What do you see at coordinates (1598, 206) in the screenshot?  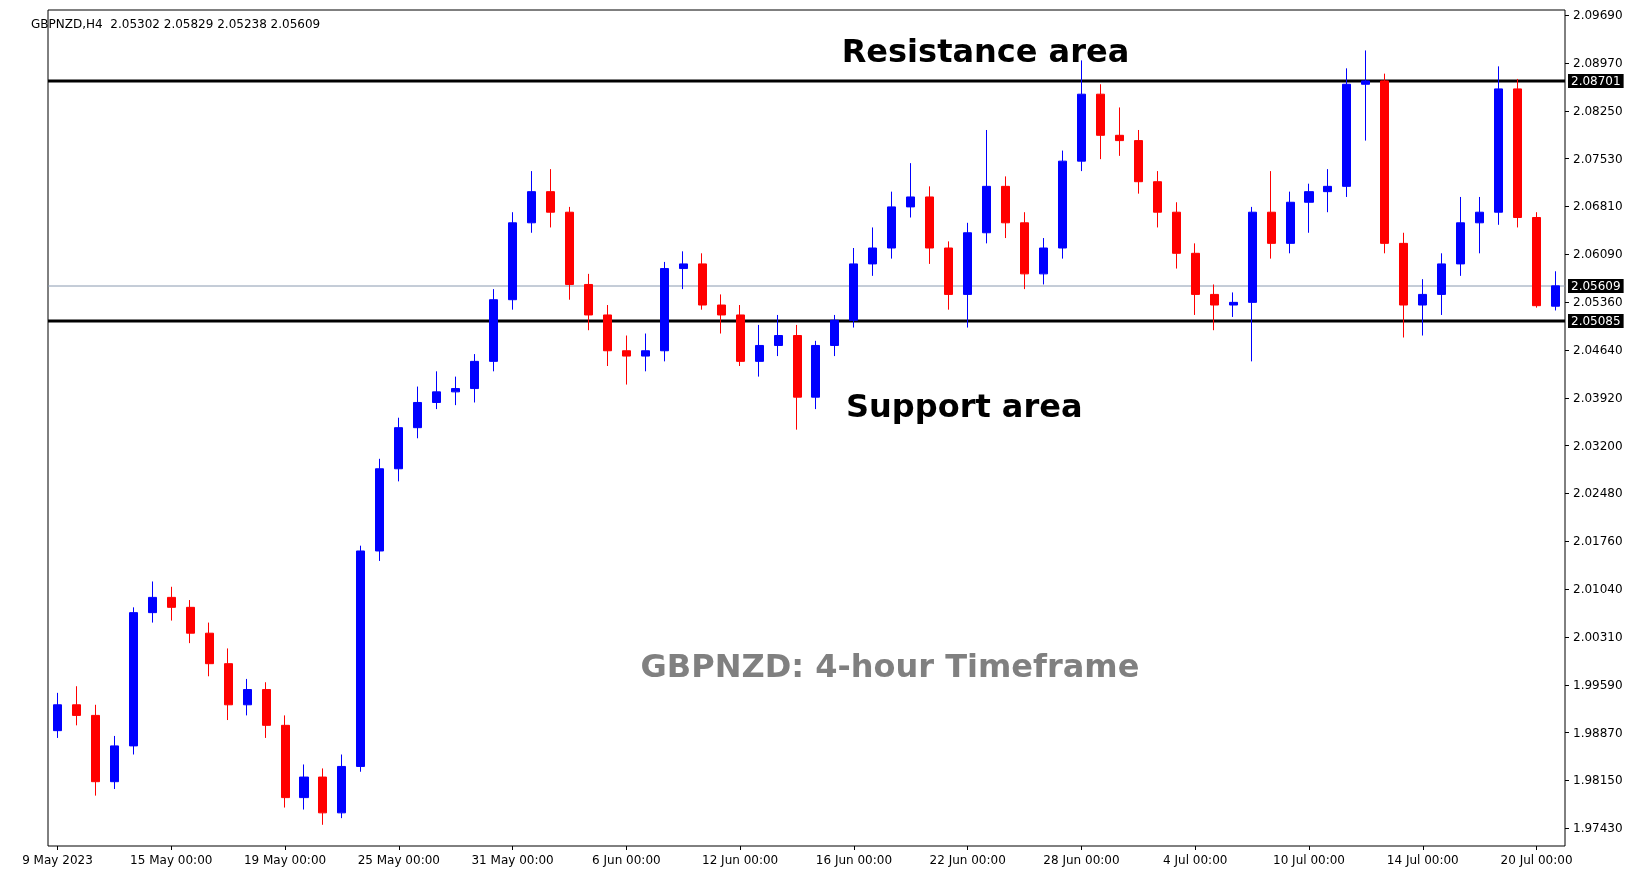 I see `y-tick-label: 2.06810` at bounding box center [1598, 206].